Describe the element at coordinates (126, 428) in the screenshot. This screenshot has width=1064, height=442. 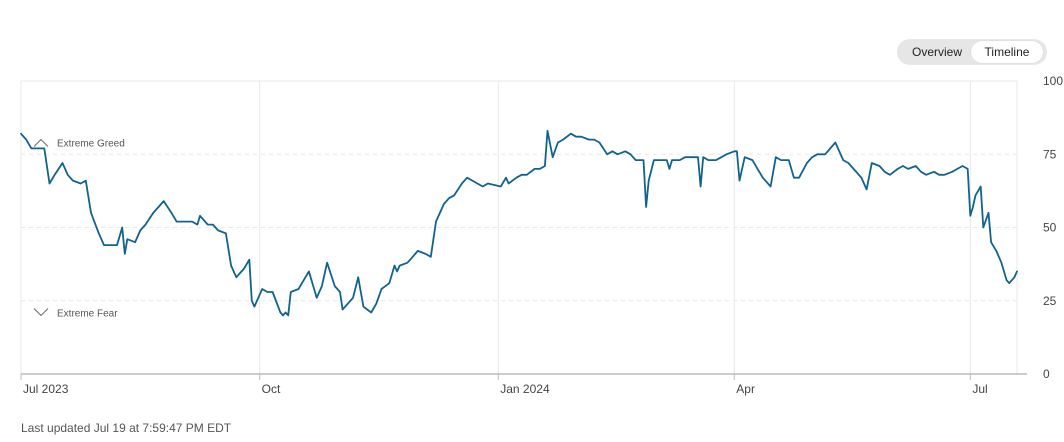
I see `last-updated-text: Last updated Jul 19 at 7:59:47 PM EDT` at that location.